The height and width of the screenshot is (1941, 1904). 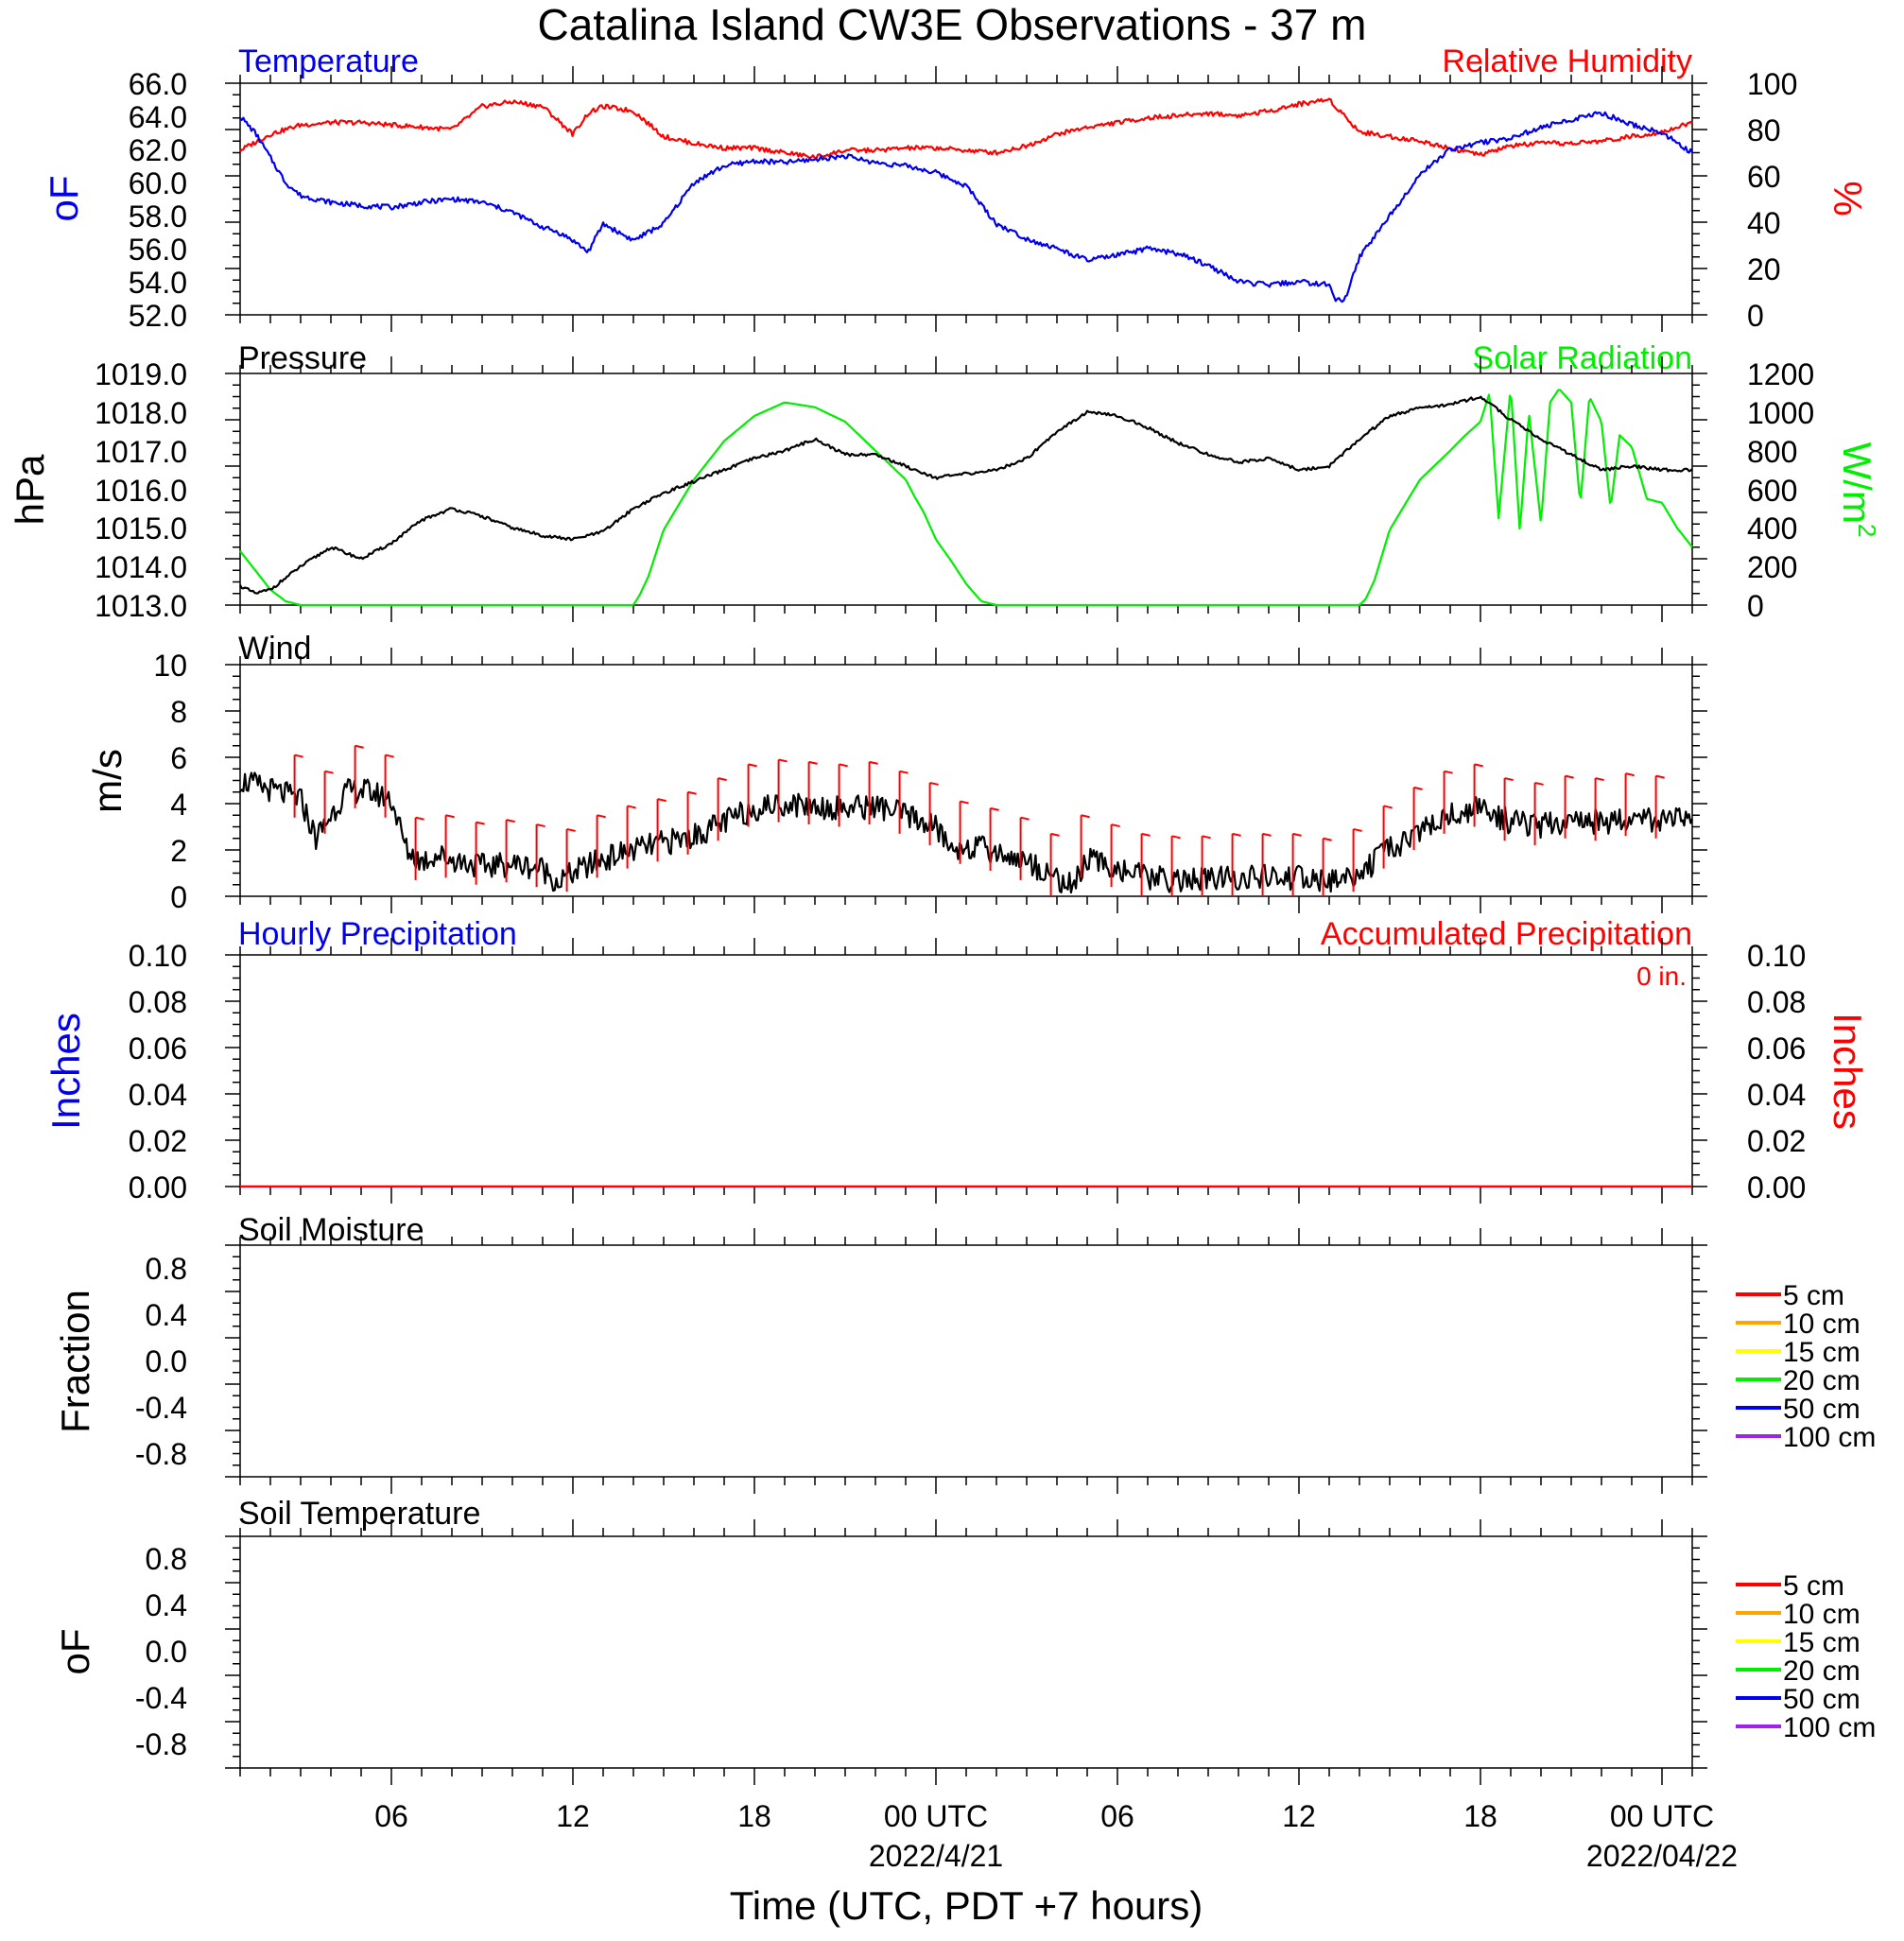 What do you see at coordinates (161, 1408) in the screenshot?
I see `soil-moisture-tick-label: -0.4` at bounding box center [161, 1408].